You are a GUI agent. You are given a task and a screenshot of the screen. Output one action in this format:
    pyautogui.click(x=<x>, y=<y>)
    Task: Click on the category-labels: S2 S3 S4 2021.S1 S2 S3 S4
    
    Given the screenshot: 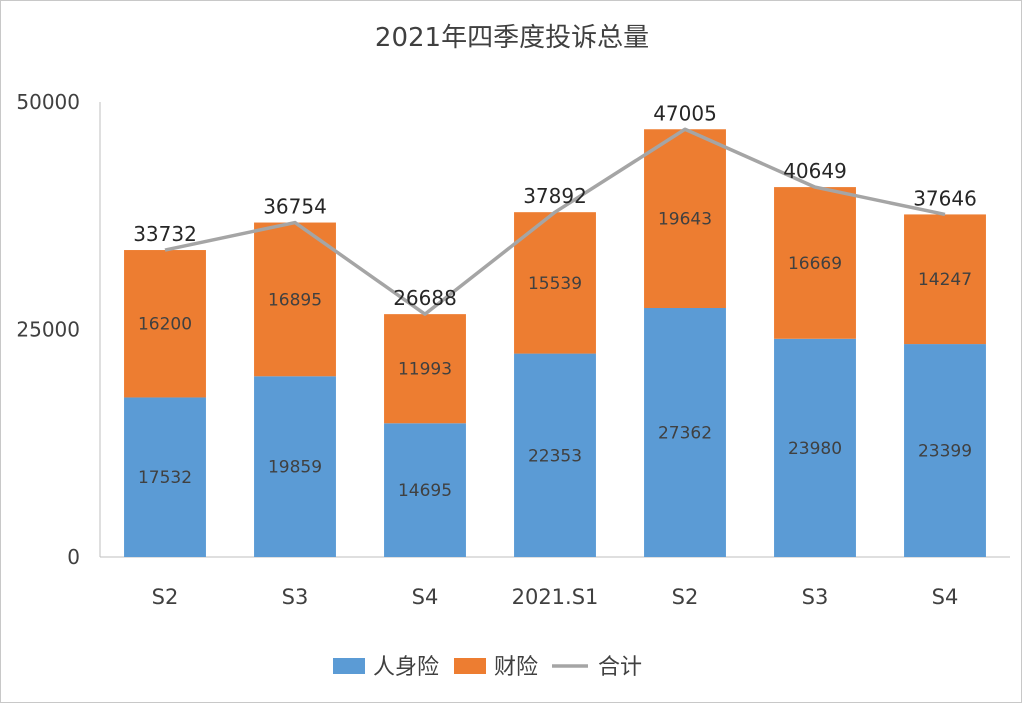 What is the action you would take?
    pyautogui.click(x=555, y=597)
    